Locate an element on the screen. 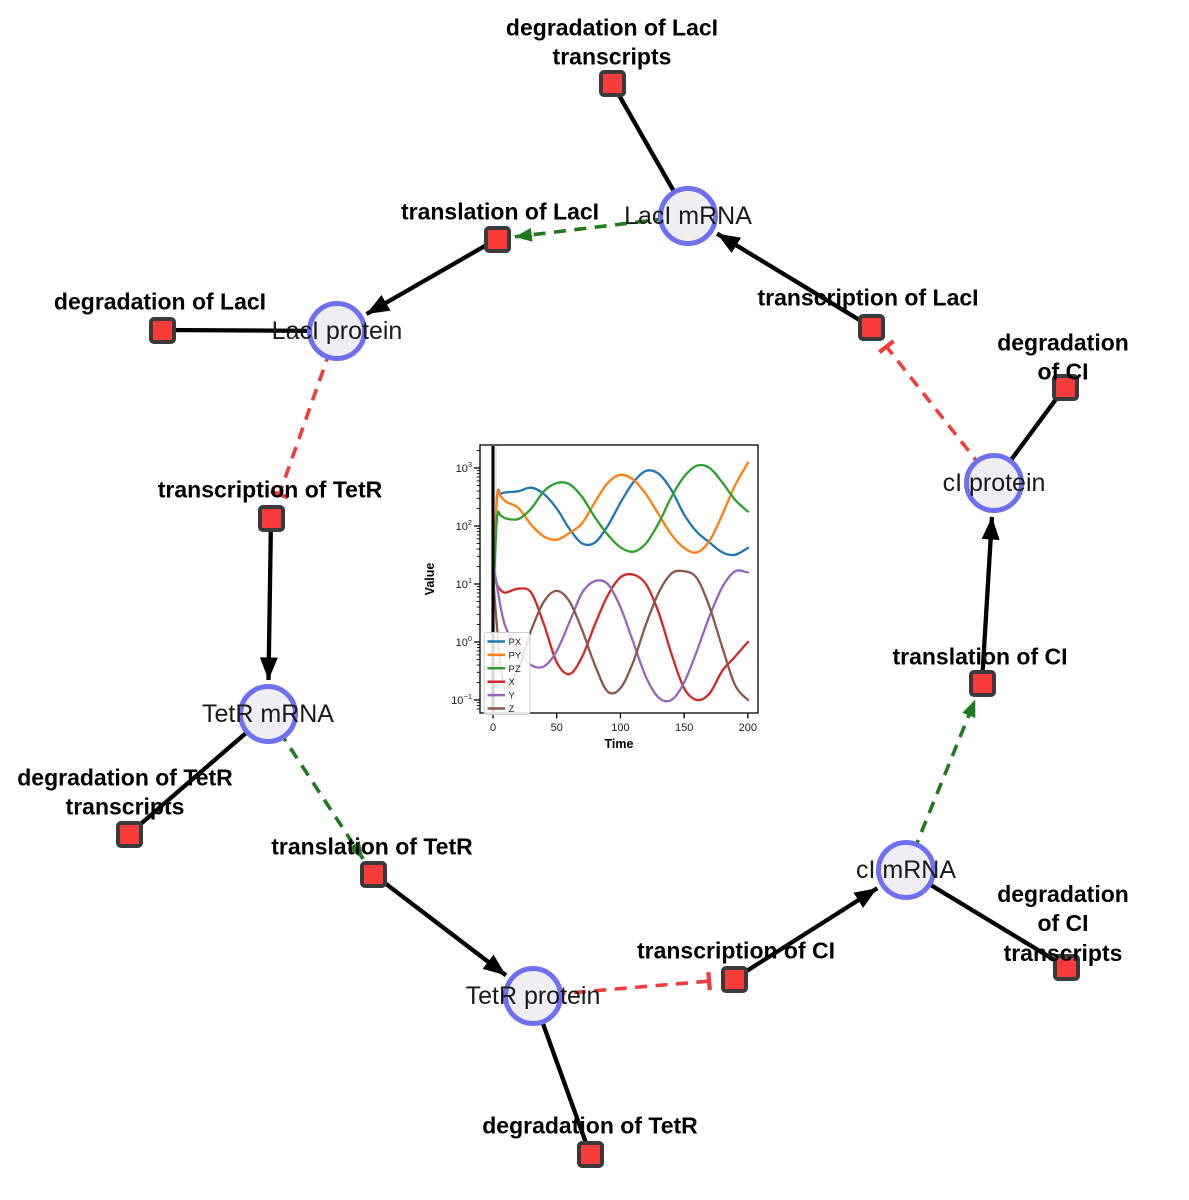  species-node-tetr-mrna is located at coordinates (268, 714).